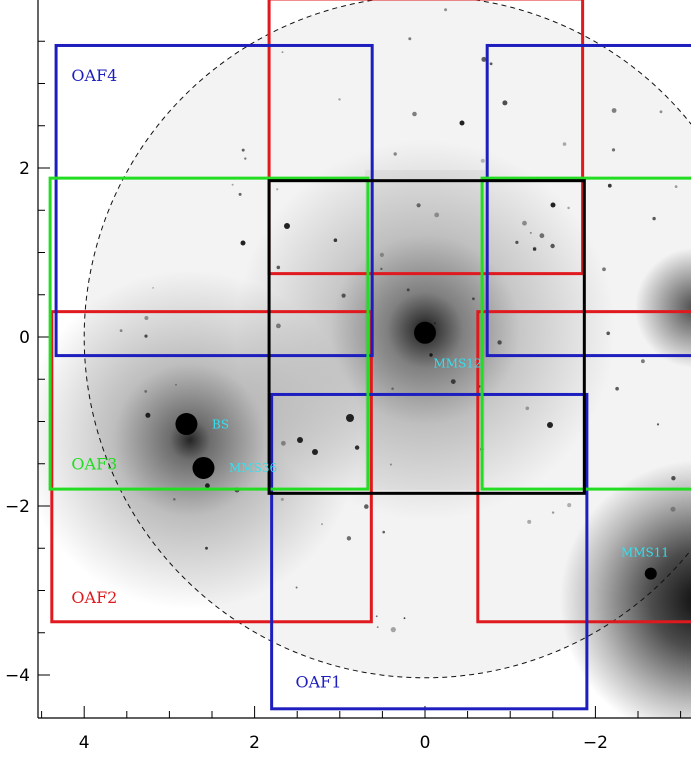 The image size is (691, 758). I want to click on oaf4-label: OAF4, so click(94, 75).